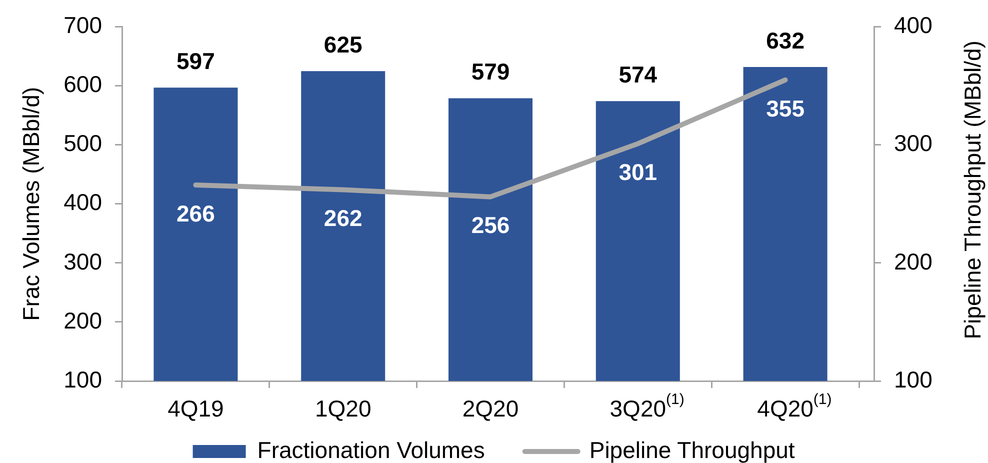  What do you see at coordinates (913, 379) in the screenshot?
I see `y2-tick-label: 100` at bounding box center [913, 379].